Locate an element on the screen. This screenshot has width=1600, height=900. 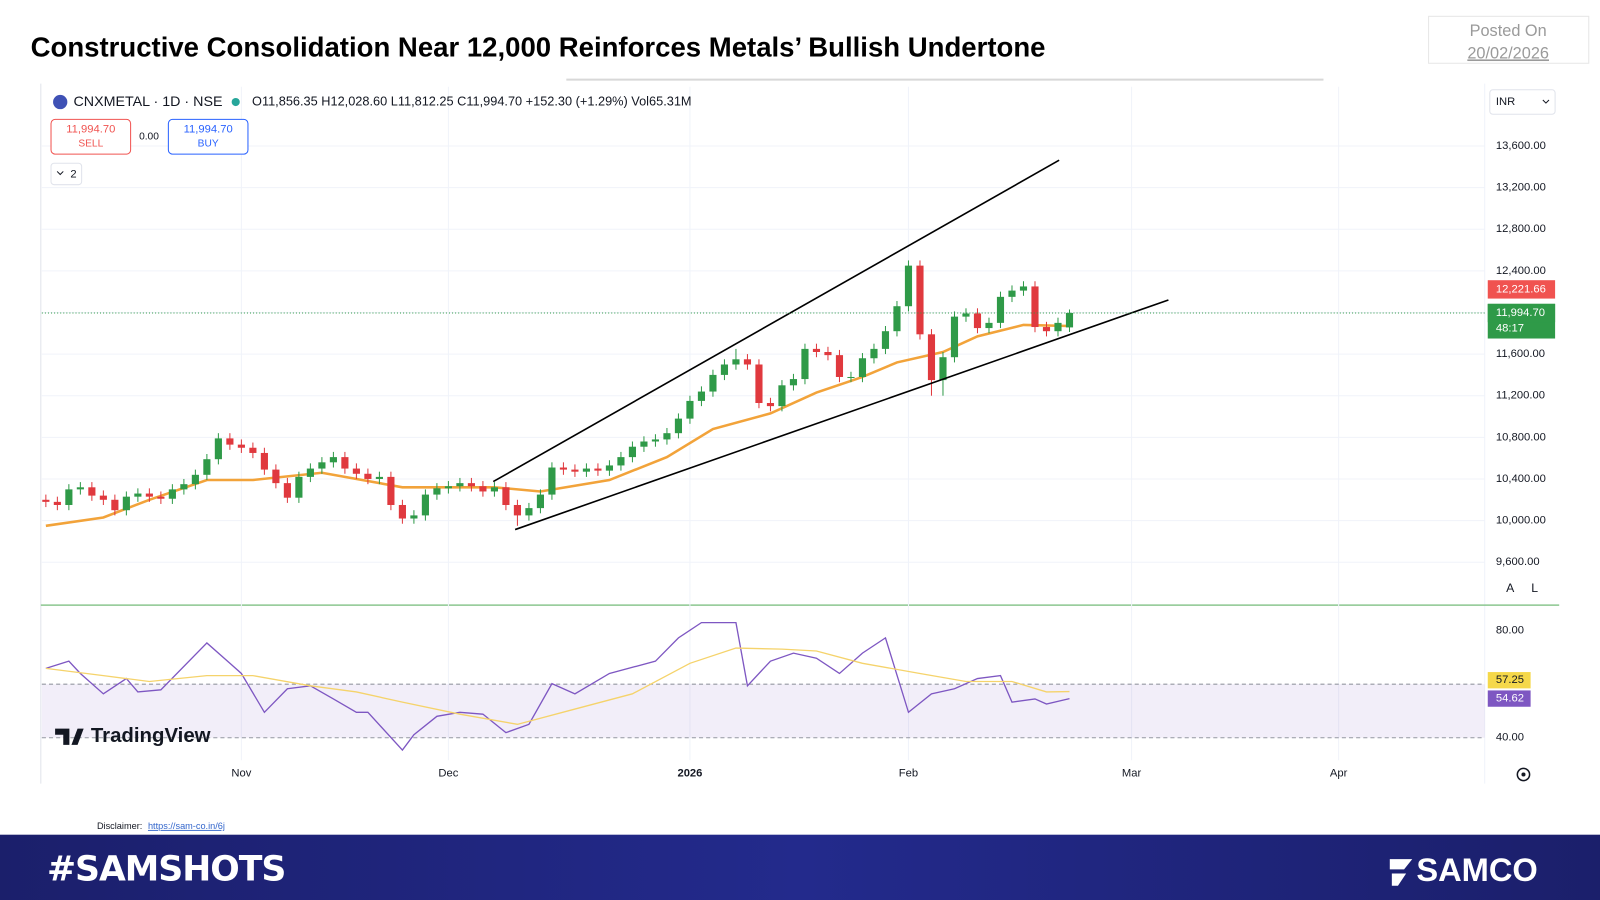
buy-button is located at coordinates (208, 136).